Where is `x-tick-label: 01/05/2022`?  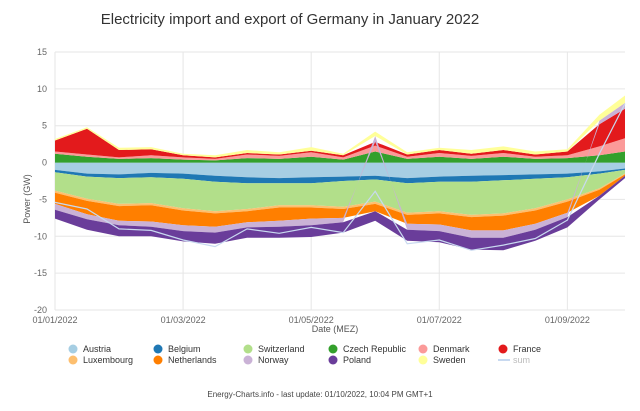
x-tick-label: 01/05/2022 is located at coordinates (311, 320).